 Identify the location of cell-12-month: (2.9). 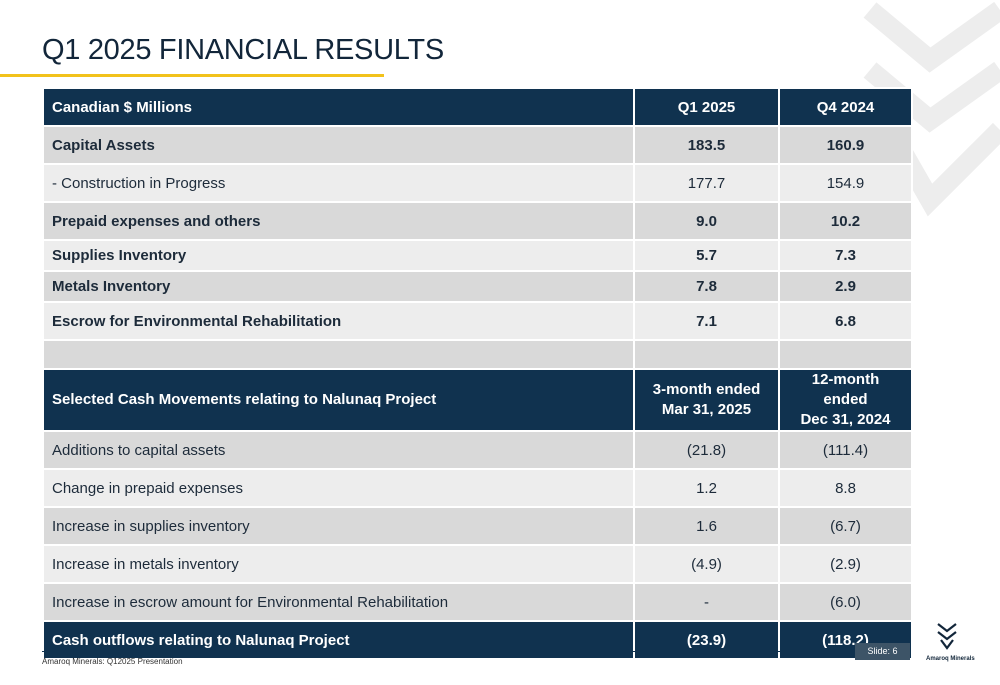
(845, 564).